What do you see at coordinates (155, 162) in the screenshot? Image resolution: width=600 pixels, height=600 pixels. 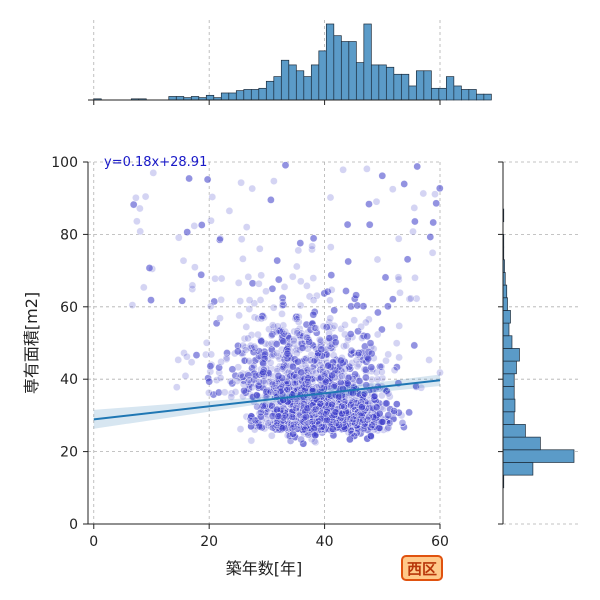 I see `regression-equation: y=0.18x+28.91` at bounding box center [155, 162].